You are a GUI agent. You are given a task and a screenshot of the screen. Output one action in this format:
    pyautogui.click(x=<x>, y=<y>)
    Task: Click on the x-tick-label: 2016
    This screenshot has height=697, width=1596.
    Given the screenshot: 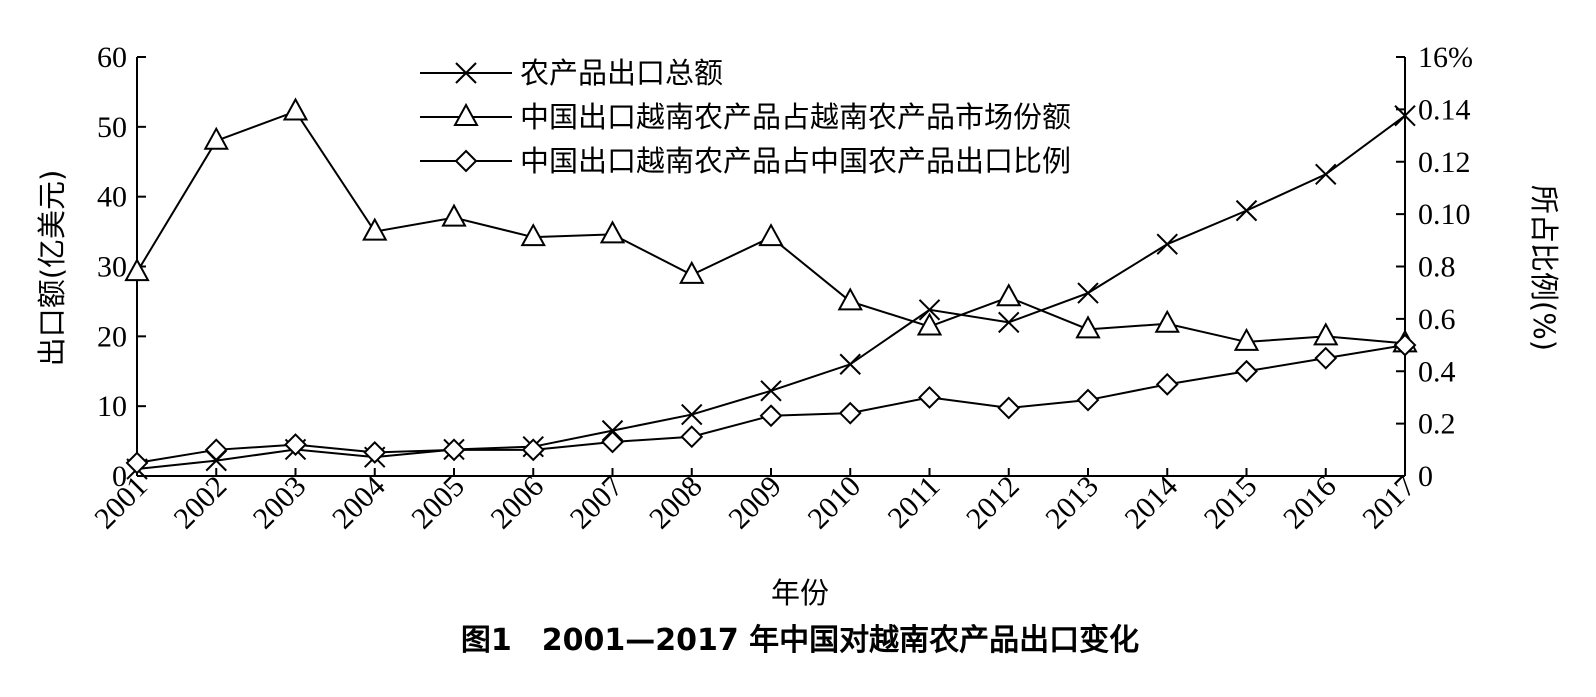 What is the action you would take?
    pyautogui.click(x=1310, y=503)
    